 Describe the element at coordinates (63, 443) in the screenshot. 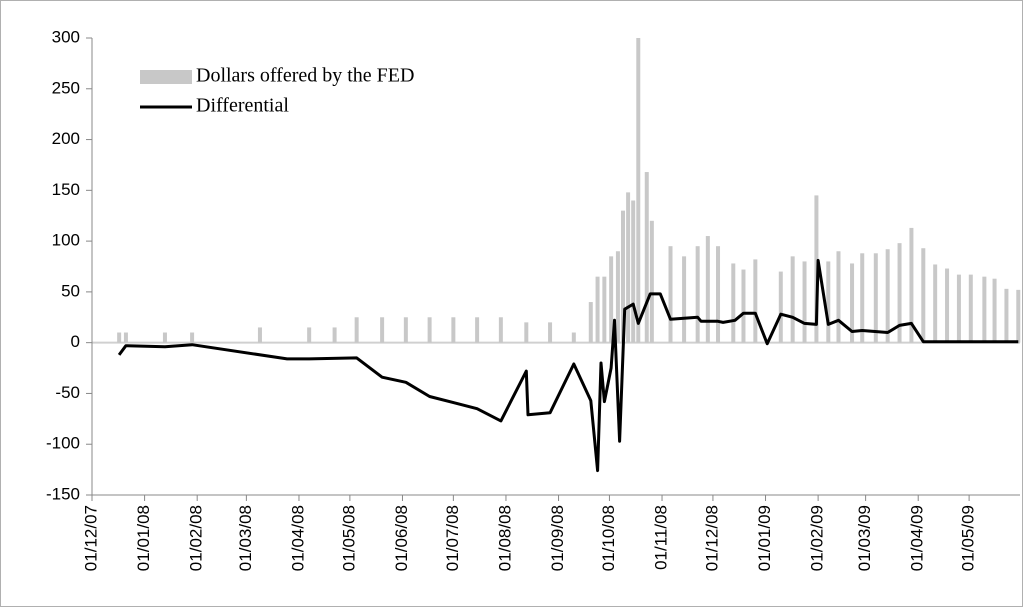

I see `y-tick-label: -100` at that location.